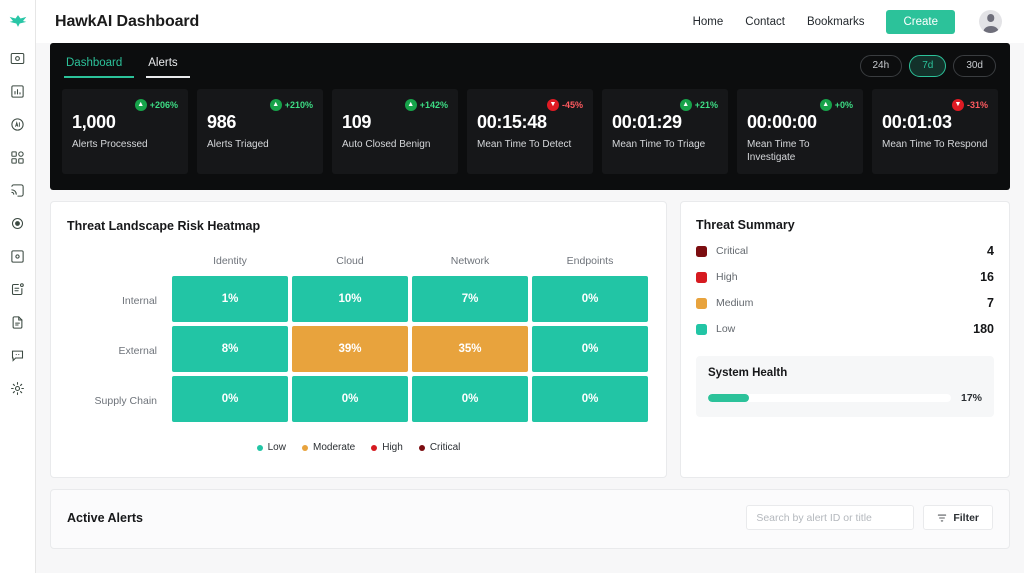 The width and height of the screenshot is (1024, 573). What do you see at coordinates (230, 299) in the screenshot?
I see `heatmap-cell: 1%` at bounding box center [230, 299].